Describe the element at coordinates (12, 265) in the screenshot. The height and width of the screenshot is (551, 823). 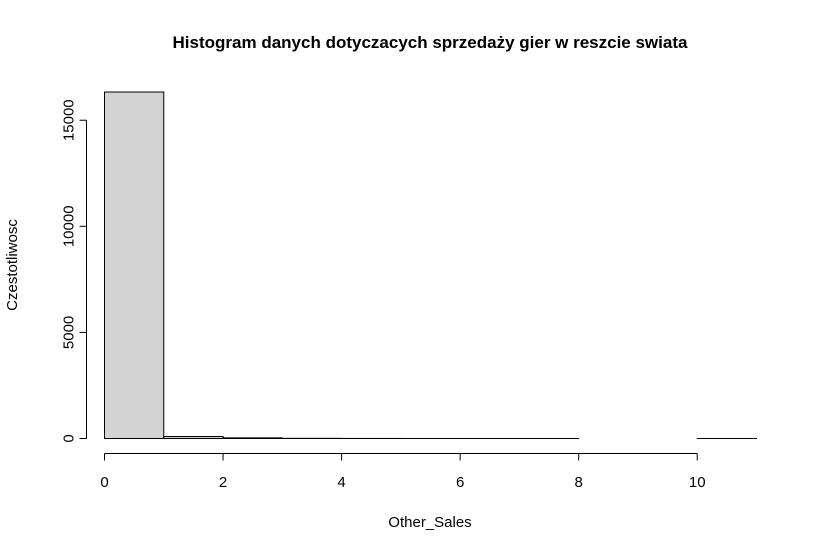
I see `y-axis-label: Czestotliwosc` at that location.